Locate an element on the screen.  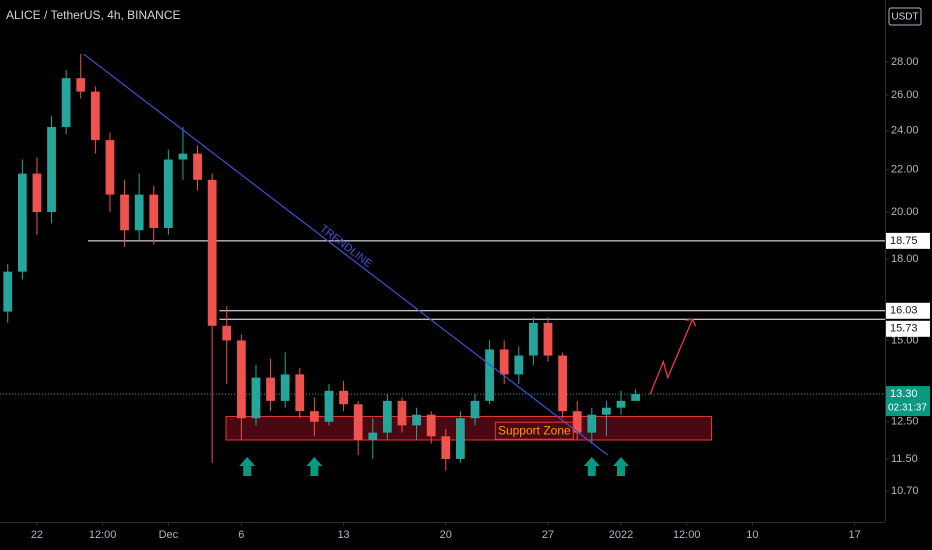
y-tick-label: 20.00 is located at coordinates (905, 212).